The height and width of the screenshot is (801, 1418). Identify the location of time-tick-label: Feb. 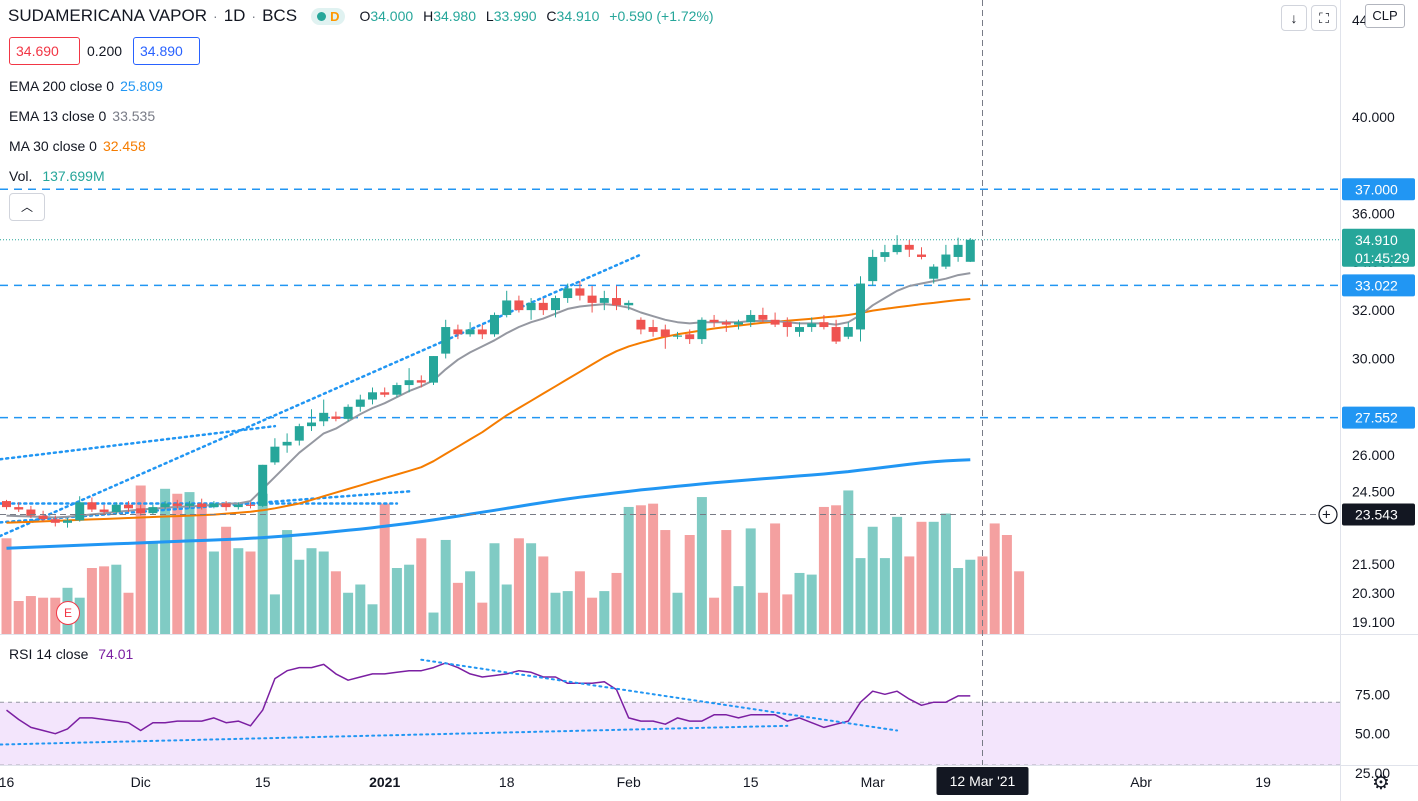
(629, 782).